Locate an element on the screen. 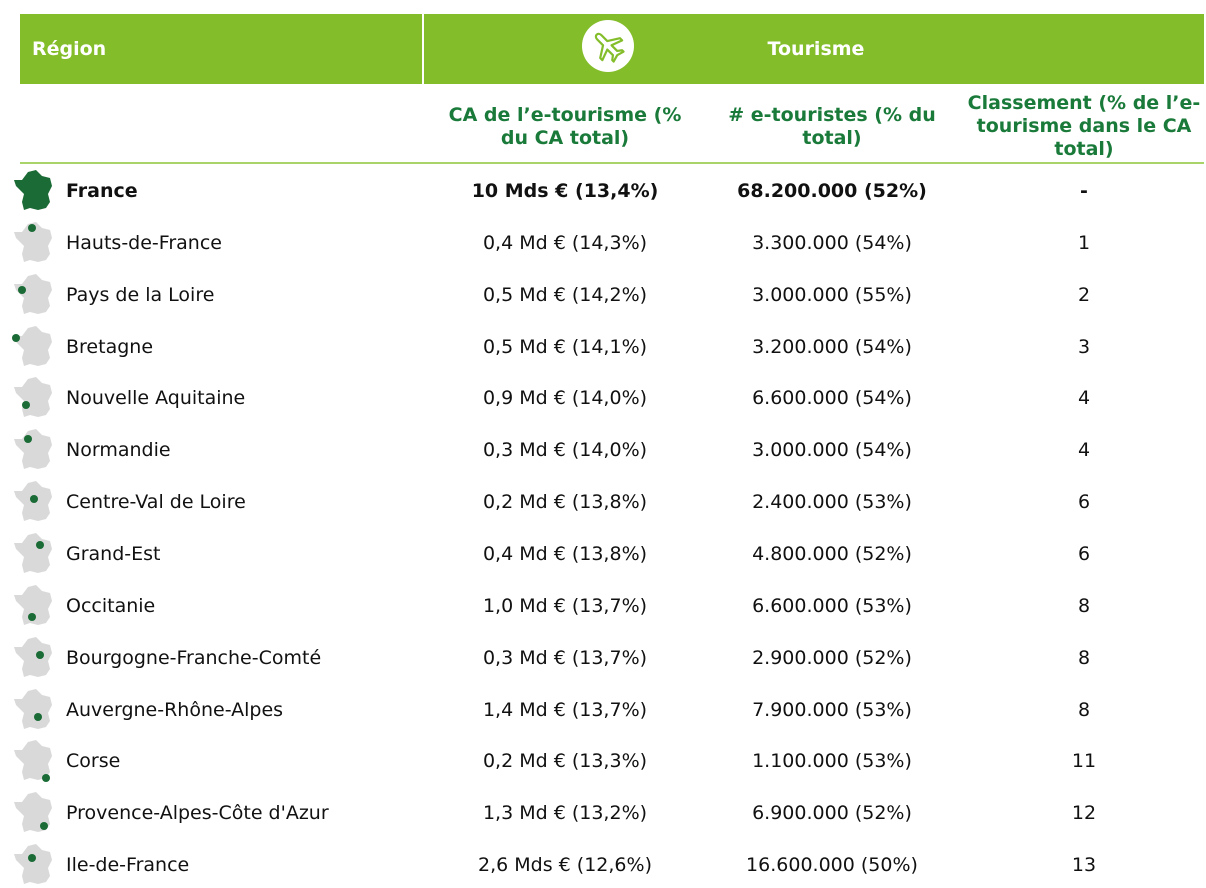 The height and width of the screenshot is (888, 1206). table-cell: 0,2 Md € (13,8%) is located at coordinates (565, 502).